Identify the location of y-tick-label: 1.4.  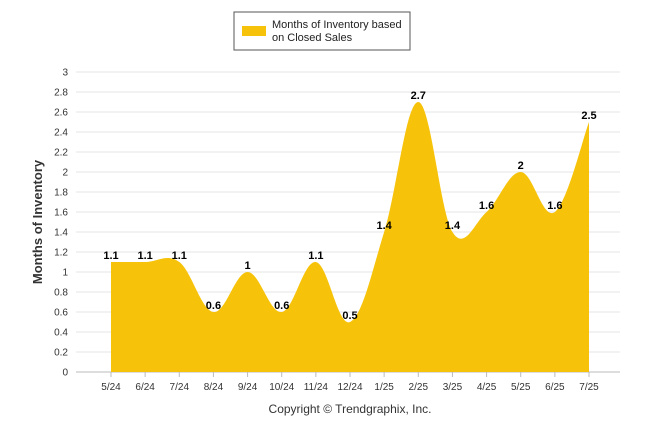
(61, 233).